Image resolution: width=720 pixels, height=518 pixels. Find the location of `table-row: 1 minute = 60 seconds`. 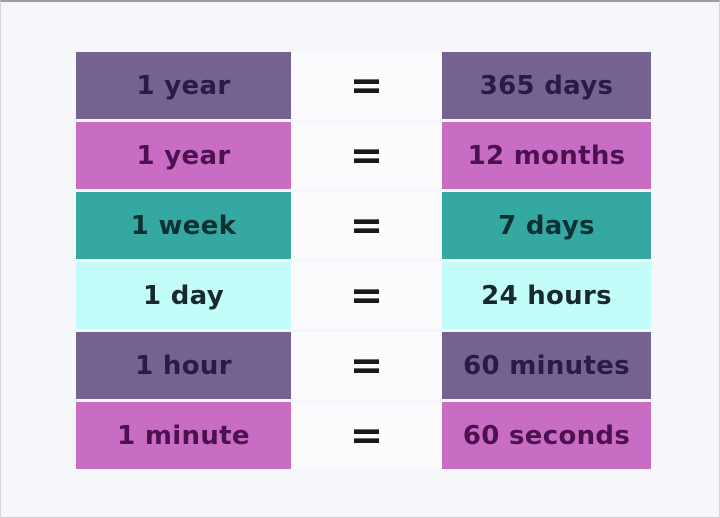

table-row: 1 minute = 60 seconds is located at coordinates (363, 435).